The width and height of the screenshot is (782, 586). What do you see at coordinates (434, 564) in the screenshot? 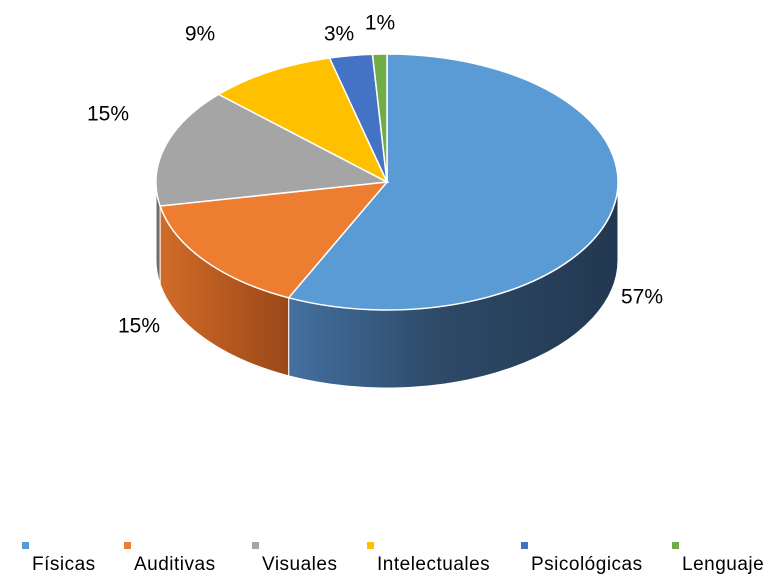
I see `legend-label: Intelectuales` at bounding box center [434, 564].